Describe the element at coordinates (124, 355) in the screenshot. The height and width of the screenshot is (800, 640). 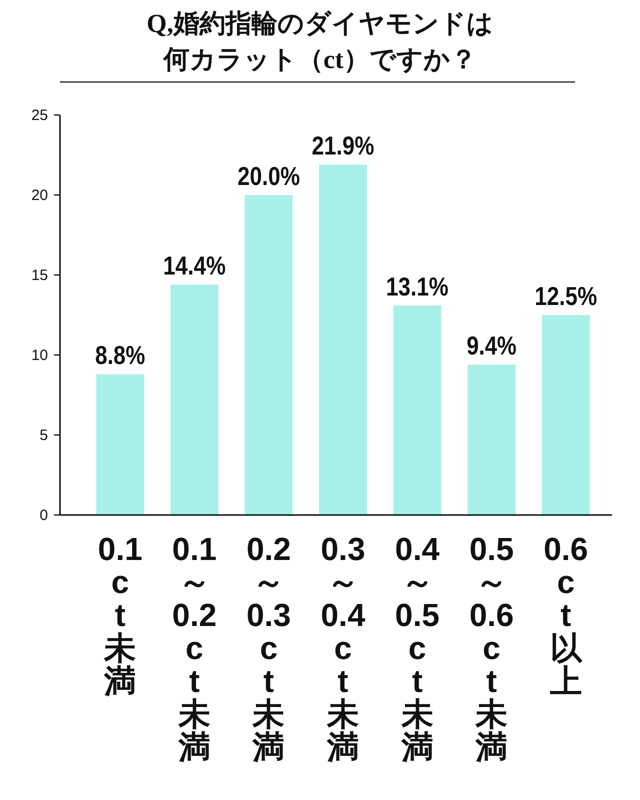
I see `data-label: 8.8%` at that location.